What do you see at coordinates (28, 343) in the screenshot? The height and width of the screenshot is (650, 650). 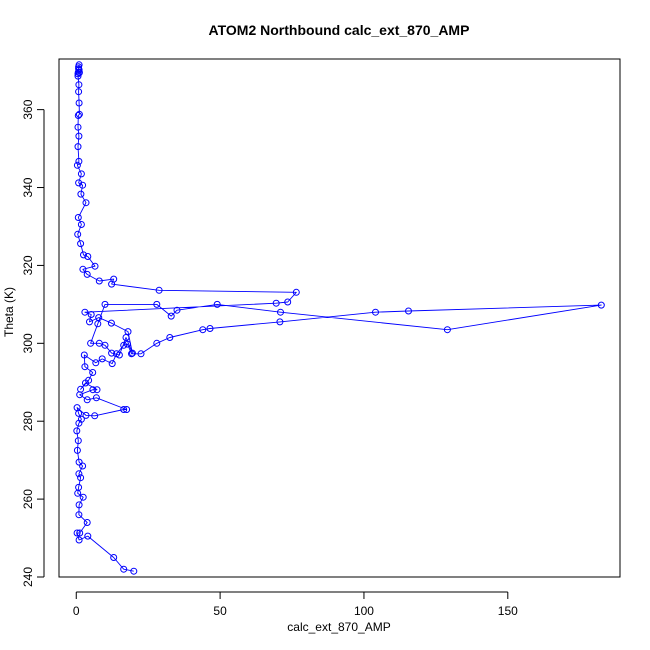 I see `y-tick-label: 300` at bounding box center [28, 343].